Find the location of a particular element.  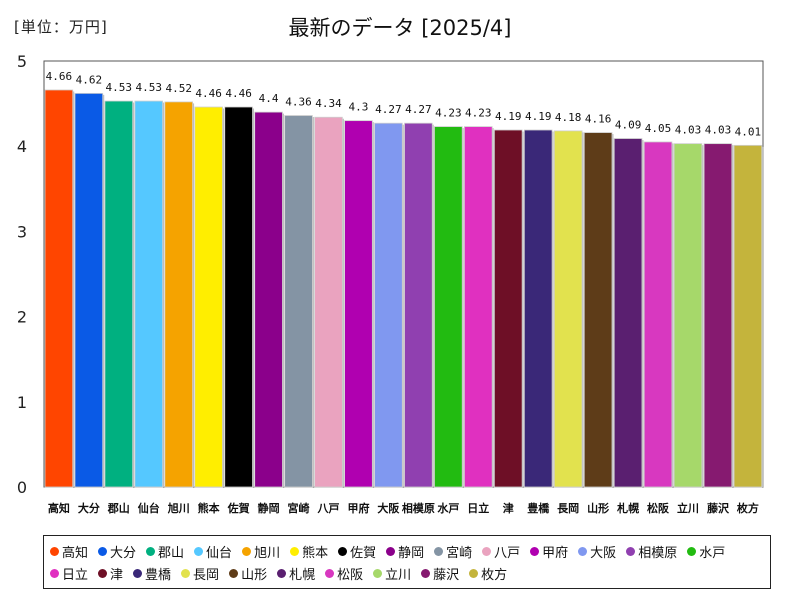

legend-entry: 甲府 is located at coordinates (549, 551).